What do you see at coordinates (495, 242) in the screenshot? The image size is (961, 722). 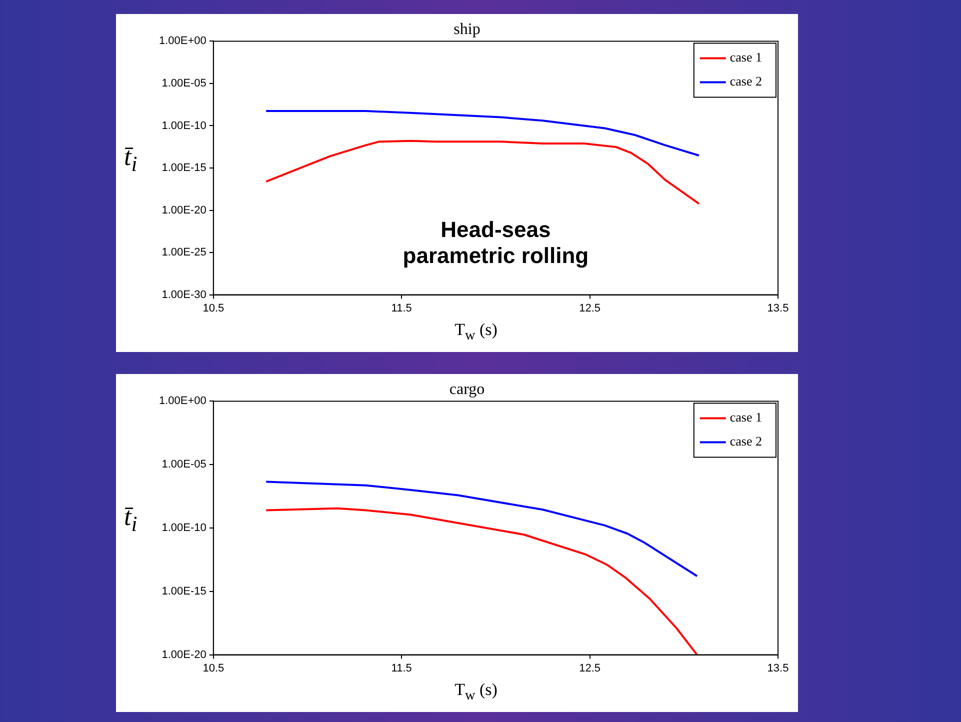 I see `annotation: Head-seas parametric rolling` at bounding box center [495, 242].